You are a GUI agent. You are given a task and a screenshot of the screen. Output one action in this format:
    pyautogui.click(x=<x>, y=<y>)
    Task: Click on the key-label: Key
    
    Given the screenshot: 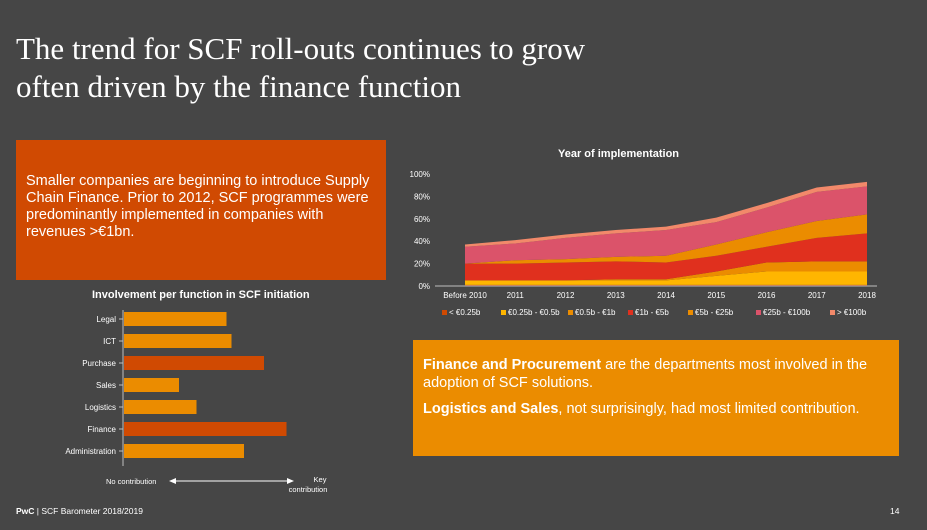 What is the action you would take?
    pyautogui.click(x=320, y=479)
    